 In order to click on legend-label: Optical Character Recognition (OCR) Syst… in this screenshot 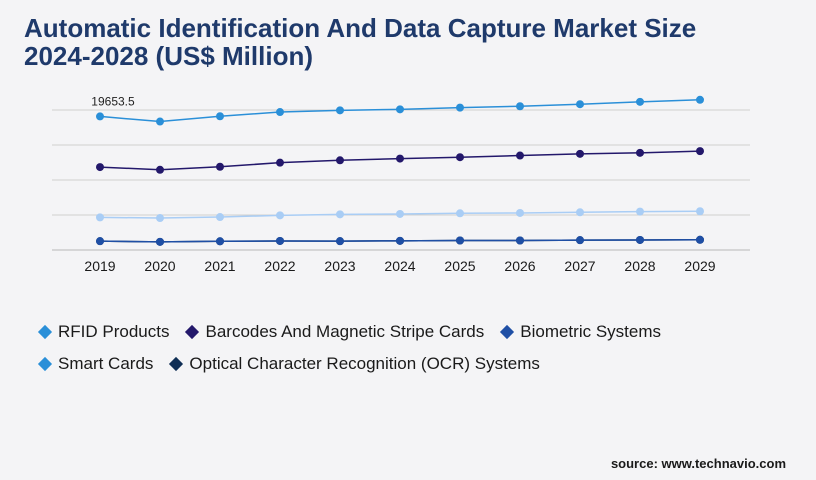, I will do `click(364, 363)`.